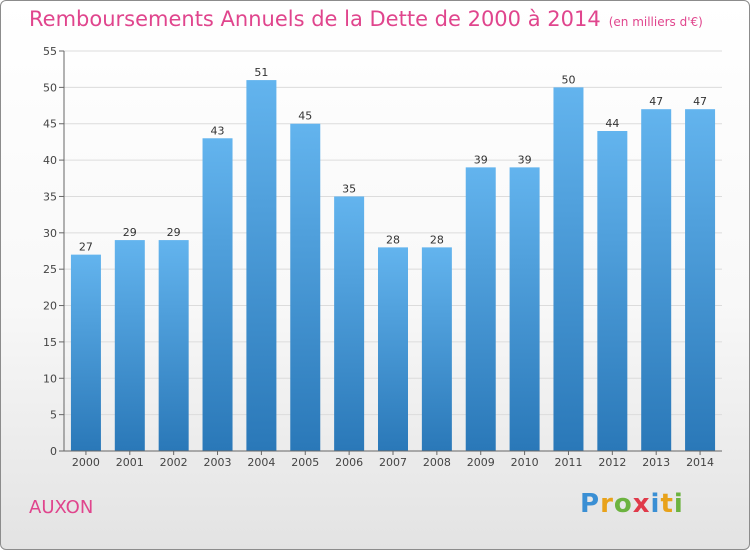 The height and width of the screenshot is (550, 750). What do you see at coordinates (86, 462) in the screenshot?
I see `x-tick-label: 2000` at bounding box center [86, 462].